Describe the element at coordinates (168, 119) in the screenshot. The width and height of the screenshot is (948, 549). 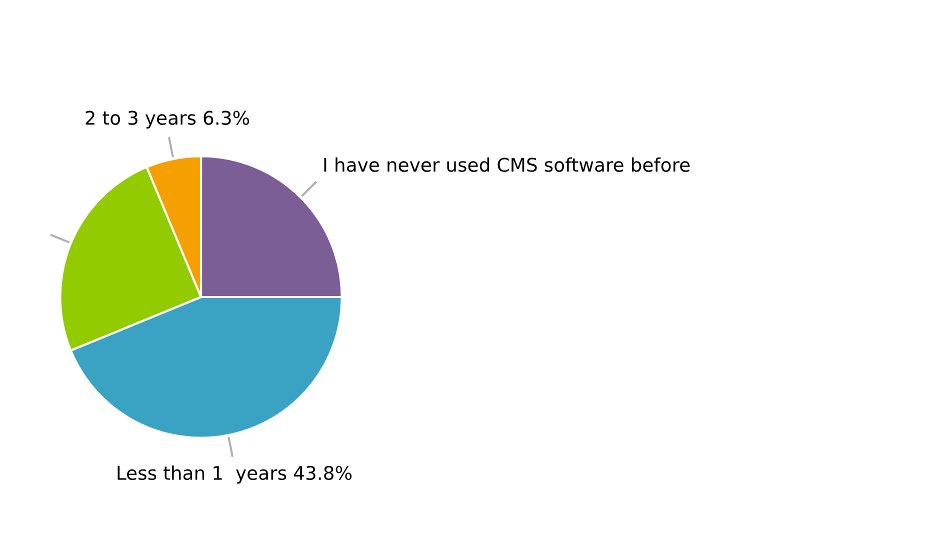
I see `slice-label: 2 to 3 years 6.3%` at that location.